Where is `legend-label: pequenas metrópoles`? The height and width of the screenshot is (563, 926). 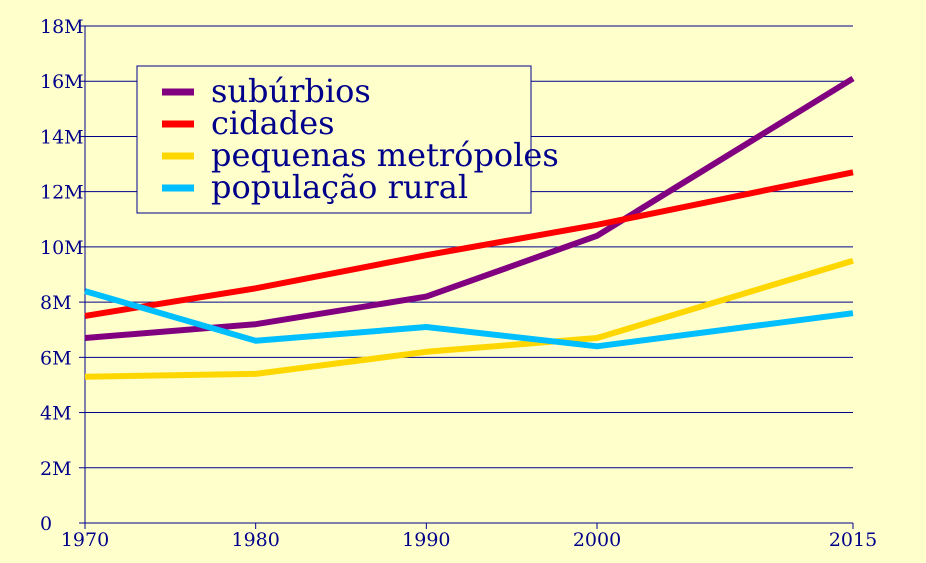 legend-label: pequenas metrópoles is located at coordinates (385, 155).